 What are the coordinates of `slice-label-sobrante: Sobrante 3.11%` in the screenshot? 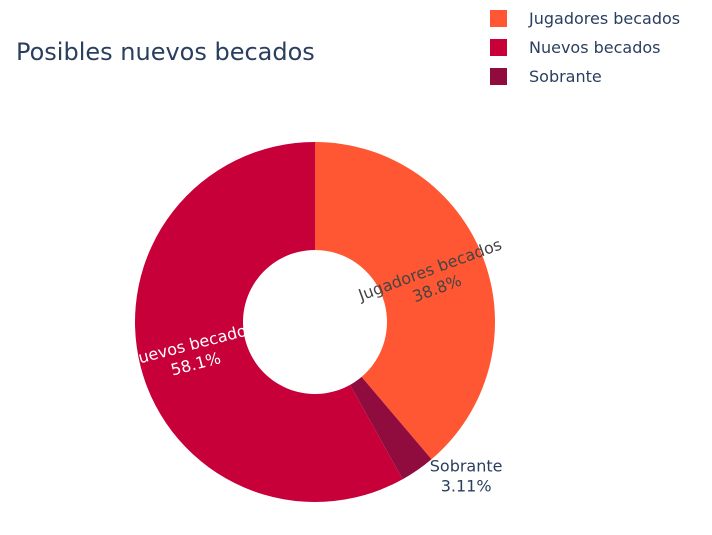 It's located at (466, 475).